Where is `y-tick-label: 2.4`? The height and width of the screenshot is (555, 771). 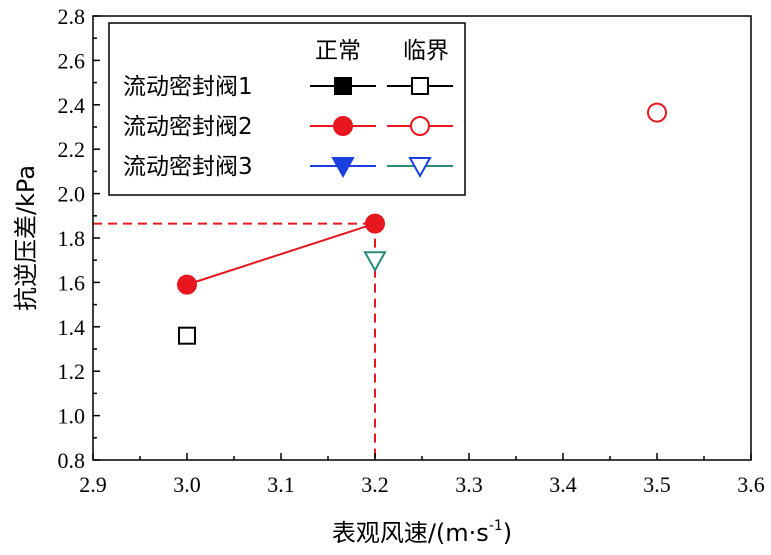
y-tick-label: 2.4 is located at coordinates (72, 105).